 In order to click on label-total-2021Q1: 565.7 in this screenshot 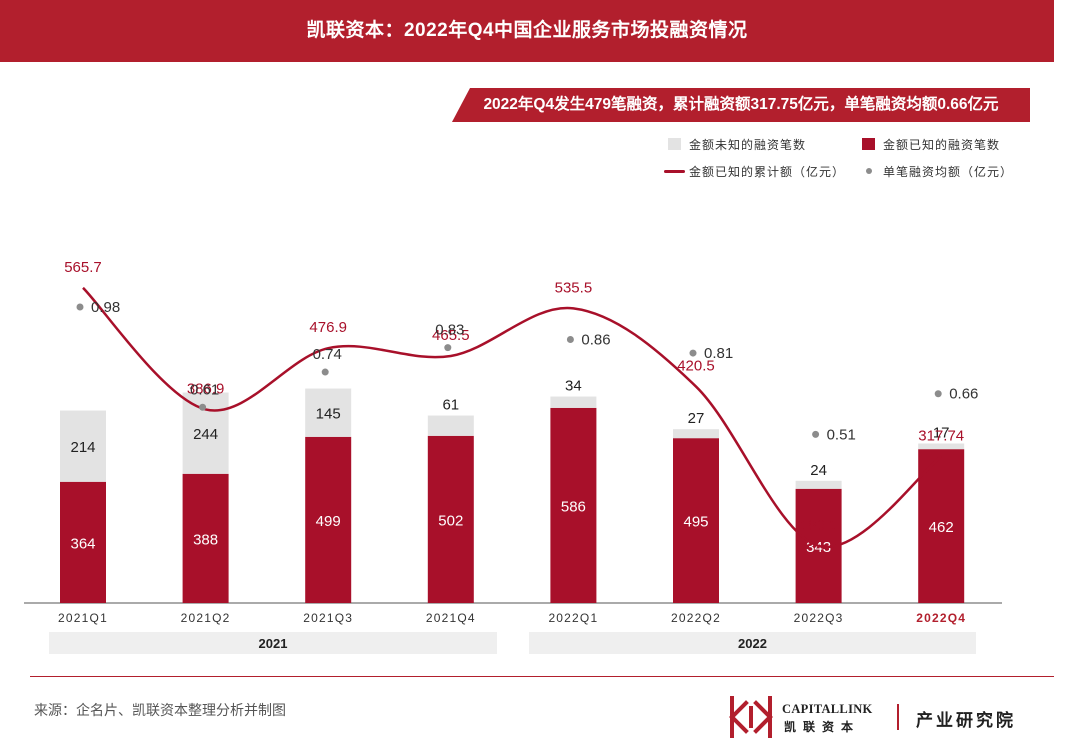, I will do `click(83, 267)`.